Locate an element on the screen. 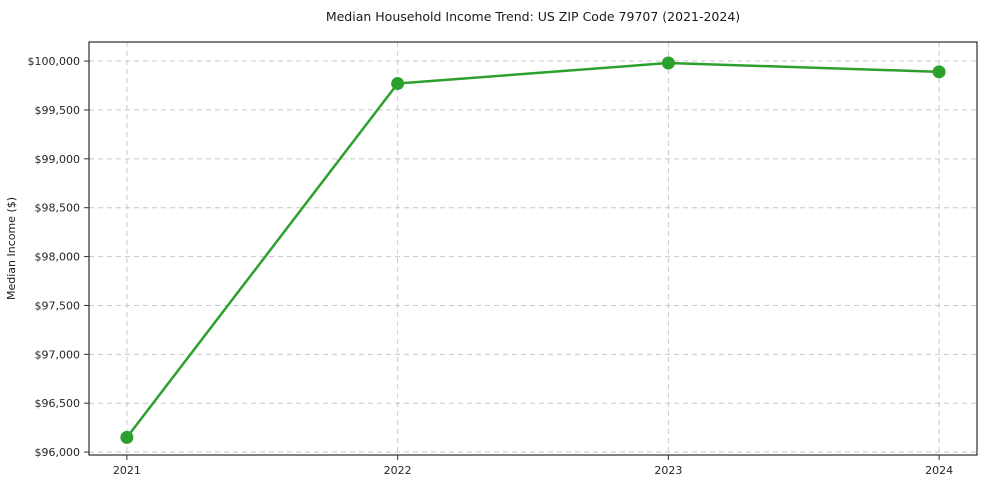  y-tick-label: $96,500 is located at coordinates (58, 403).